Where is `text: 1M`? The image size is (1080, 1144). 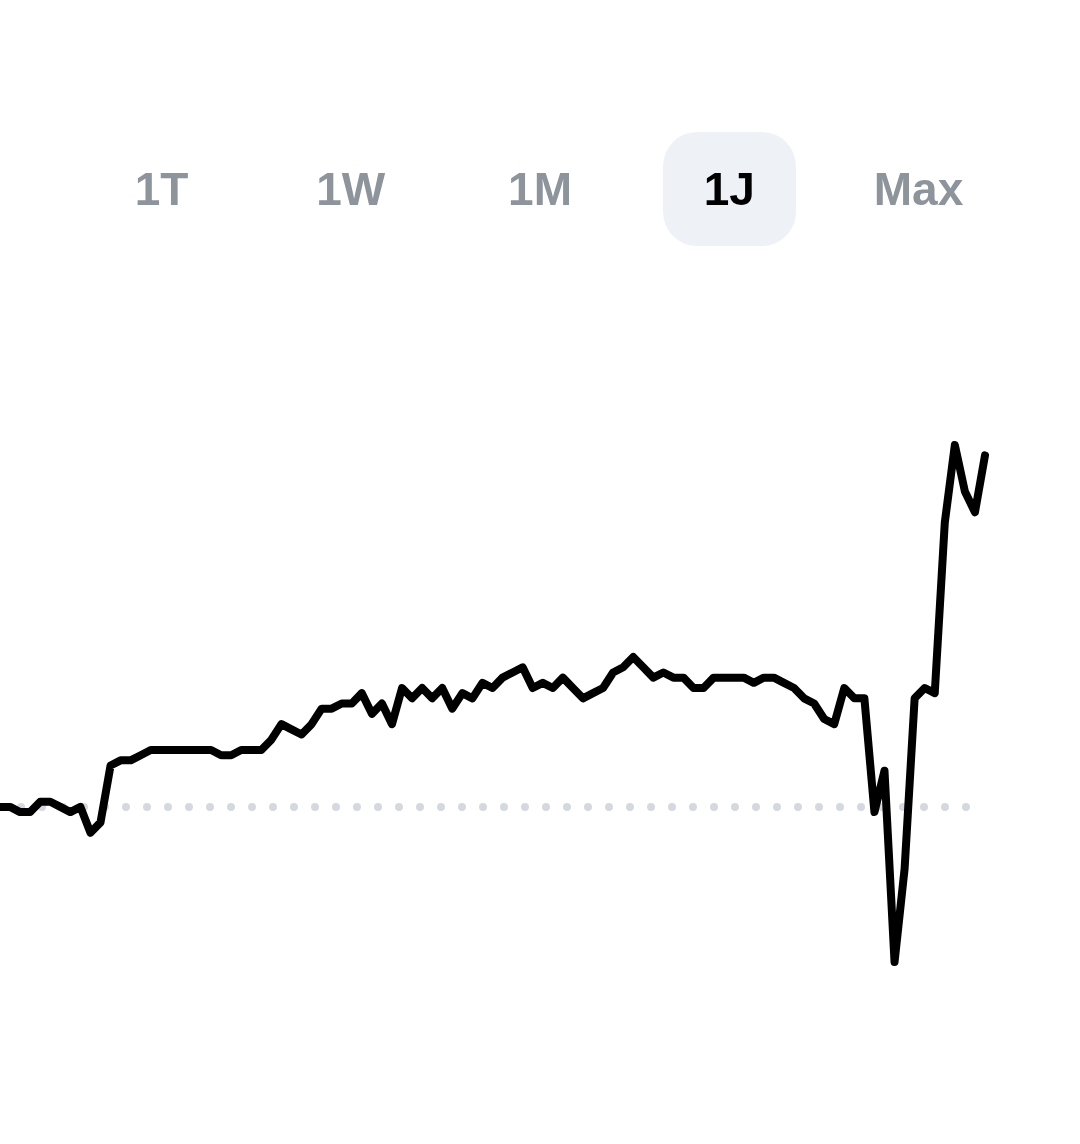 text: 1M is located at coordinates (540, 189).